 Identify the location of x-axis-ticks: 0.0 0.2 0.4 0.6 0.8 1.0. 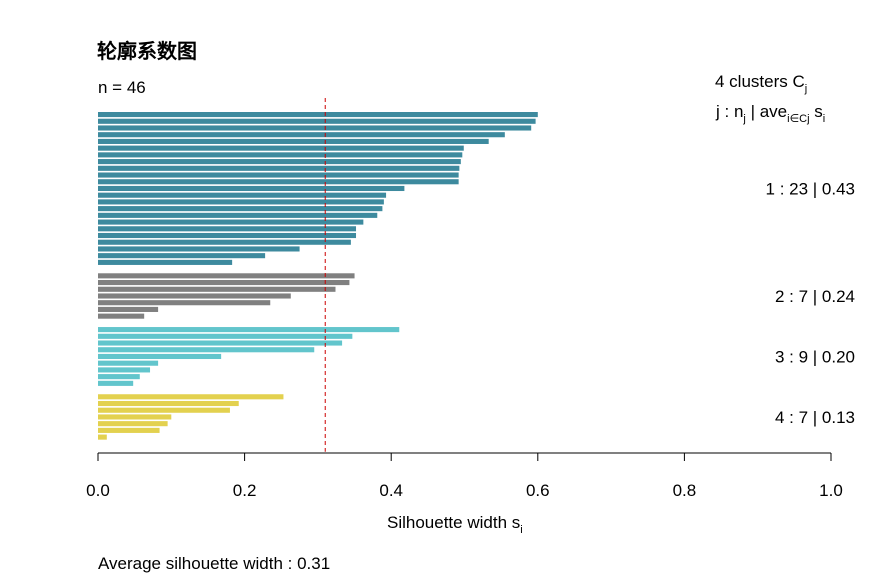
(464, 476).